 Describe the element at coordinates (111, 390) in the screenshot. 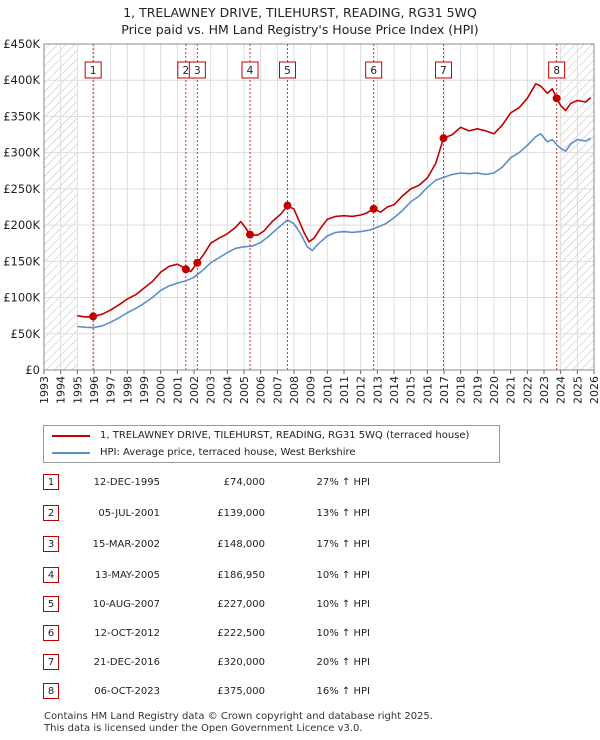

I see `x-tick-label: 1997` at that location.